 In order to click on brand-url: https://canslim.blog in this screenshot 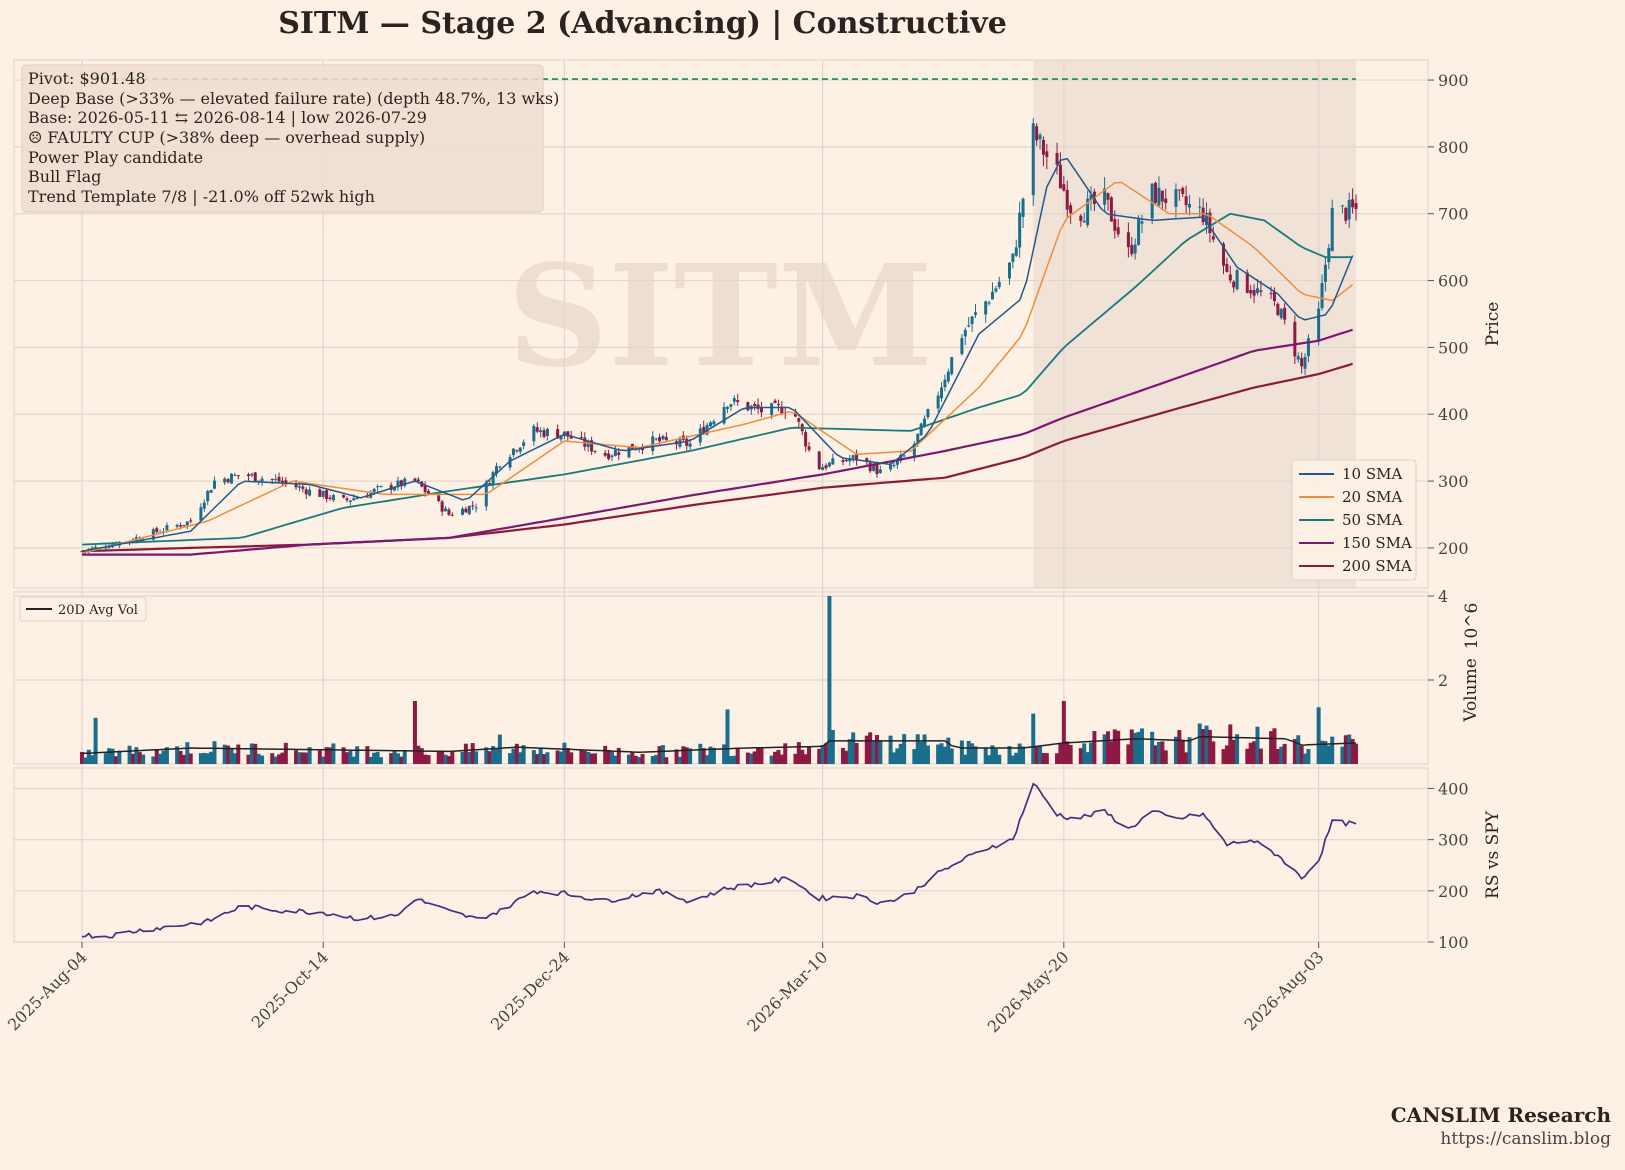, I will do `click(1525, 1139)`.